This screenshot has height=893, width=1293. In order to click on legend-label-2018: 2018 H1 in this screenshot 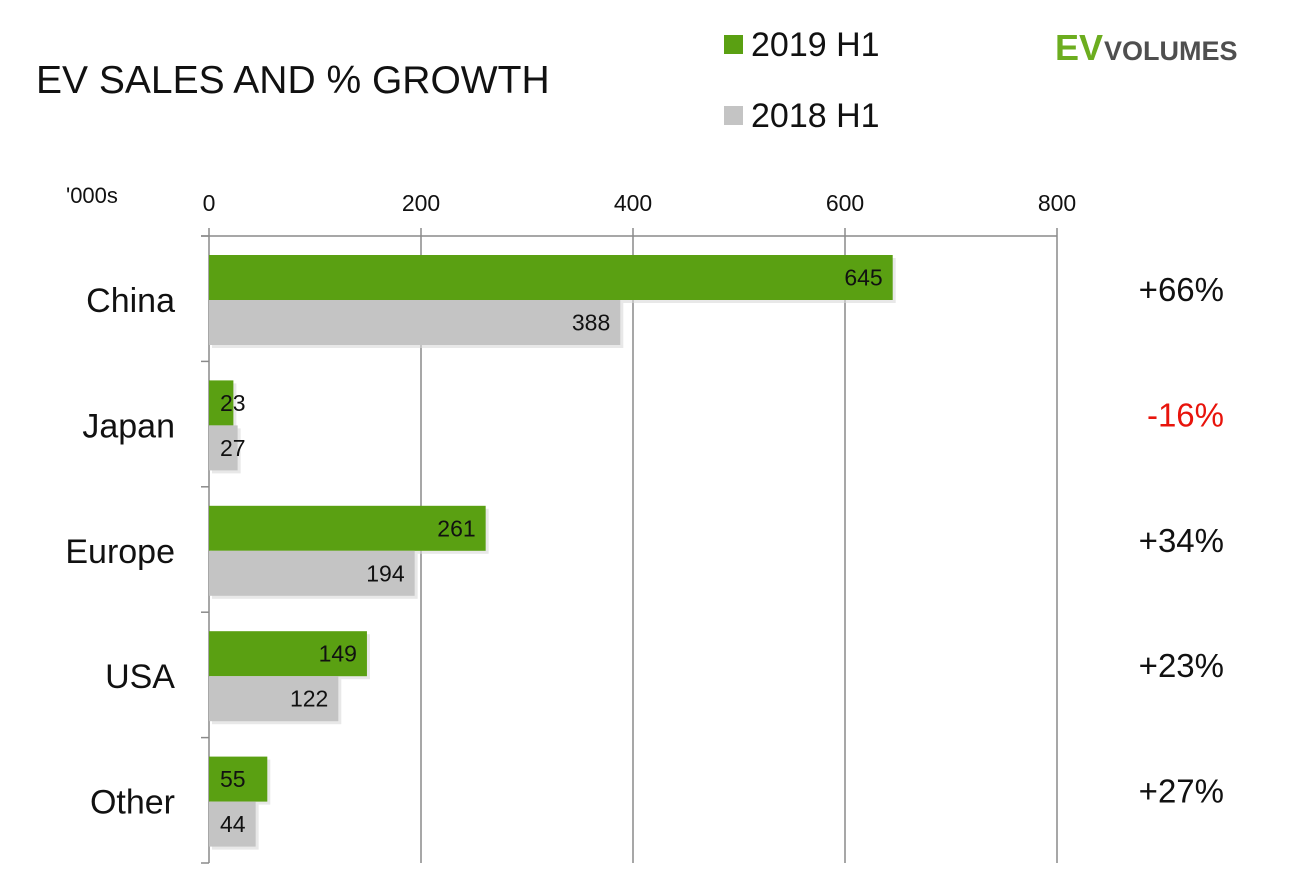, I will do `click(815, 116)`.